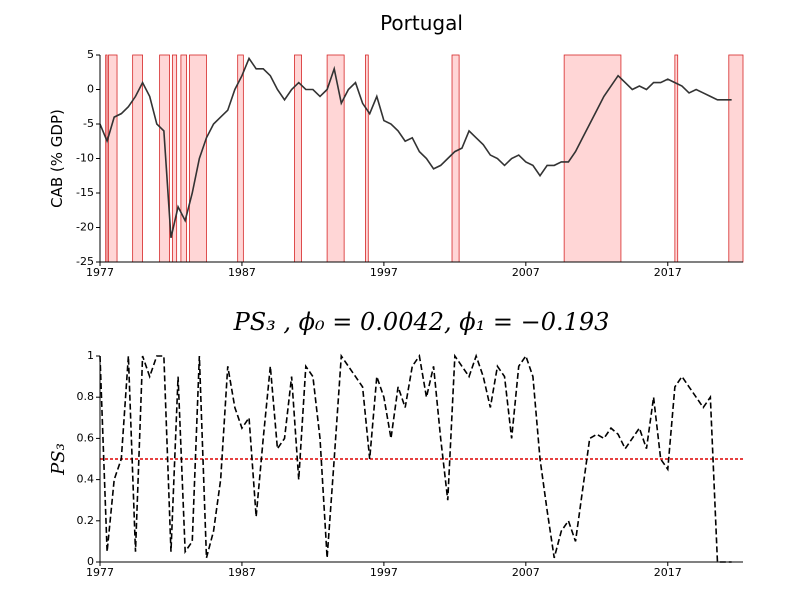  What do you see at coordinates (85, 192) in the screenshot?
I see `y-tick-label: -15` at bounding box center [85, 192].